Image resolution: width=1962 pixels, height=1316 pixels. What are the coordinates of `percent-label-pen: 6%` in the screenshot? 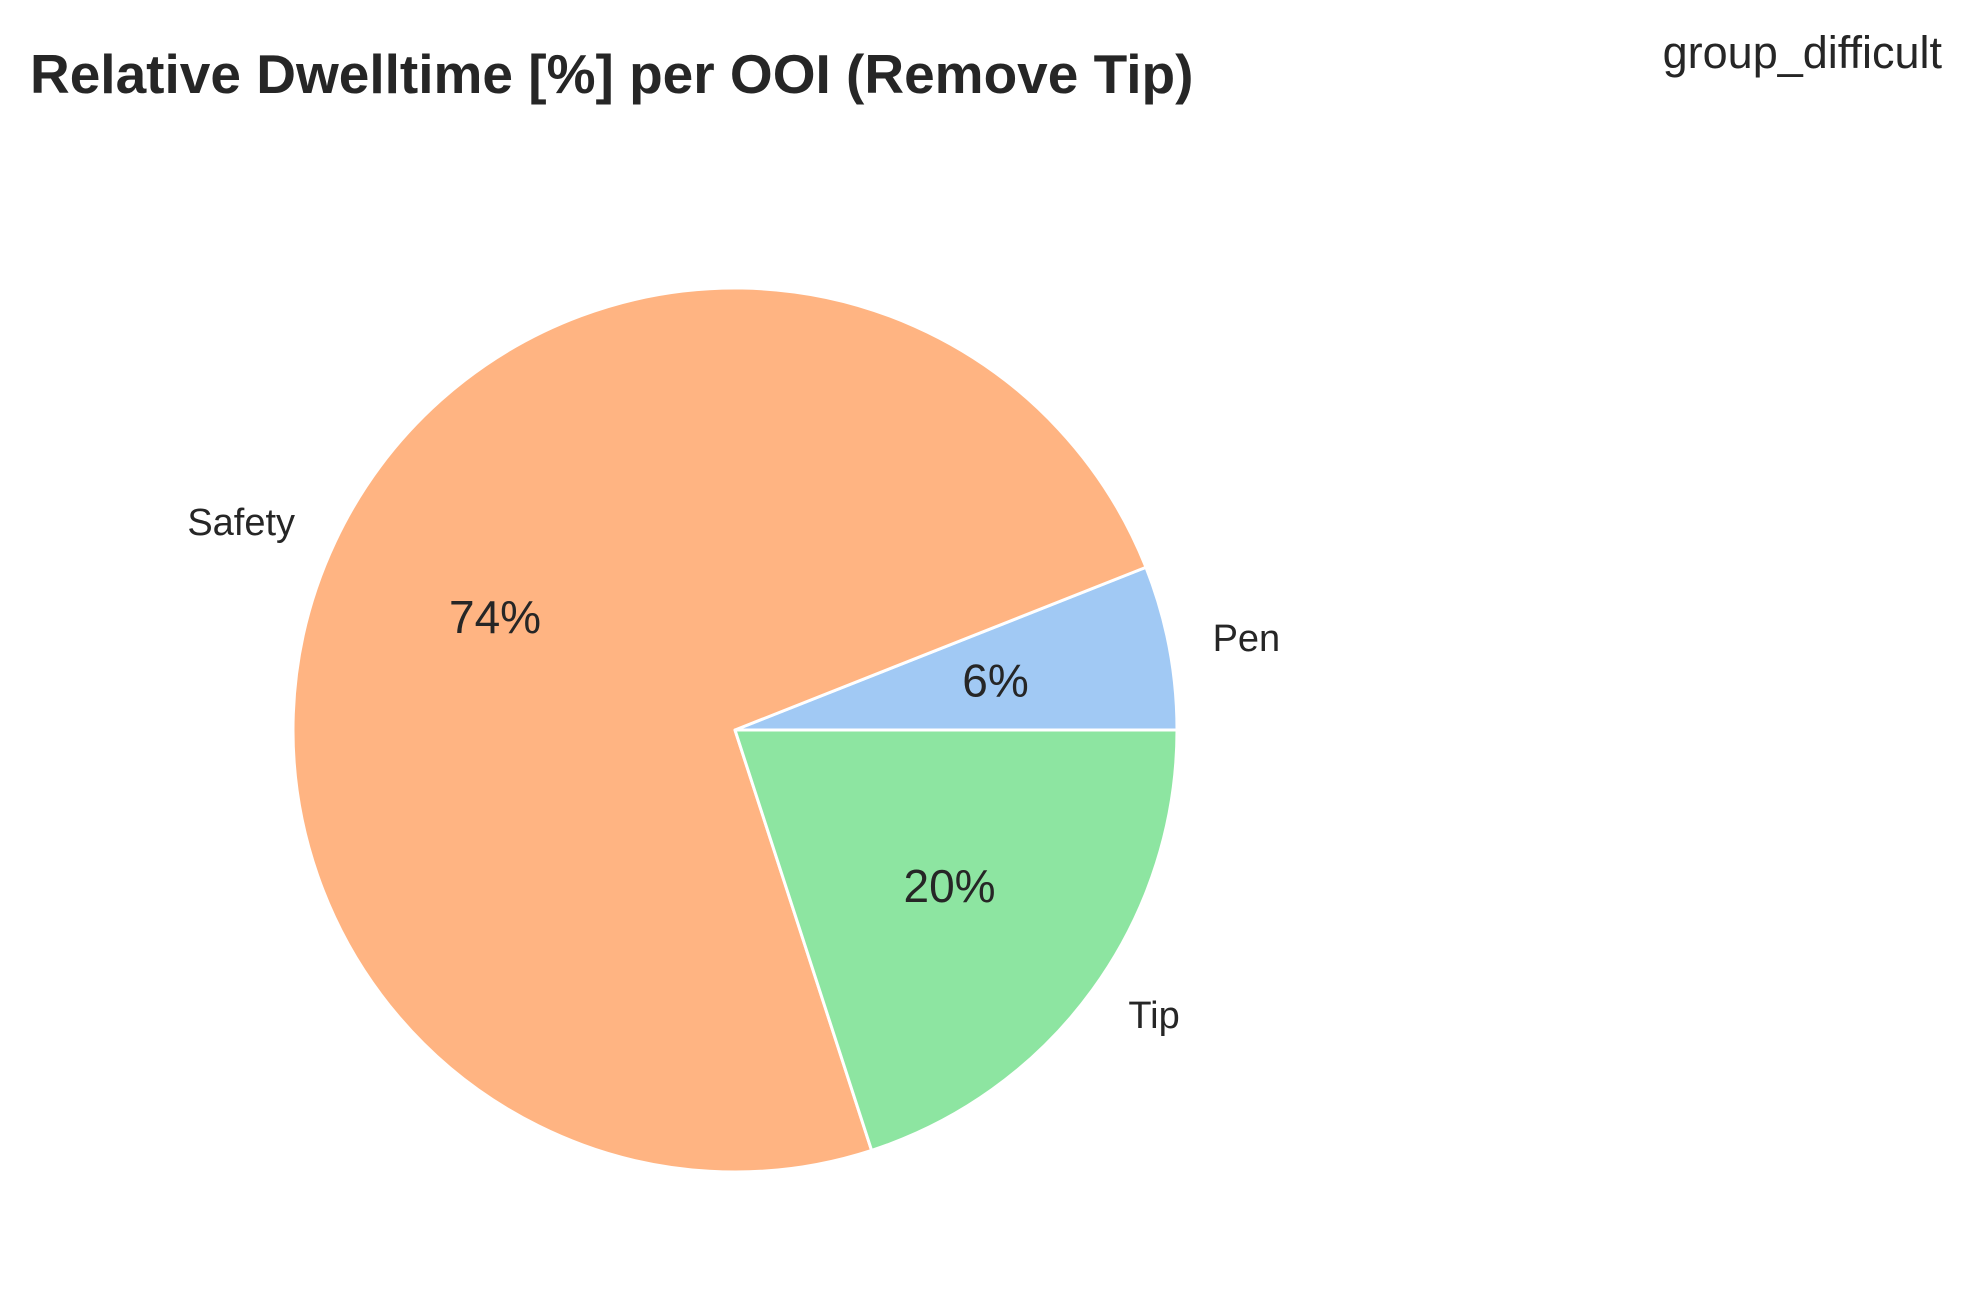 It's located at (995, 680).